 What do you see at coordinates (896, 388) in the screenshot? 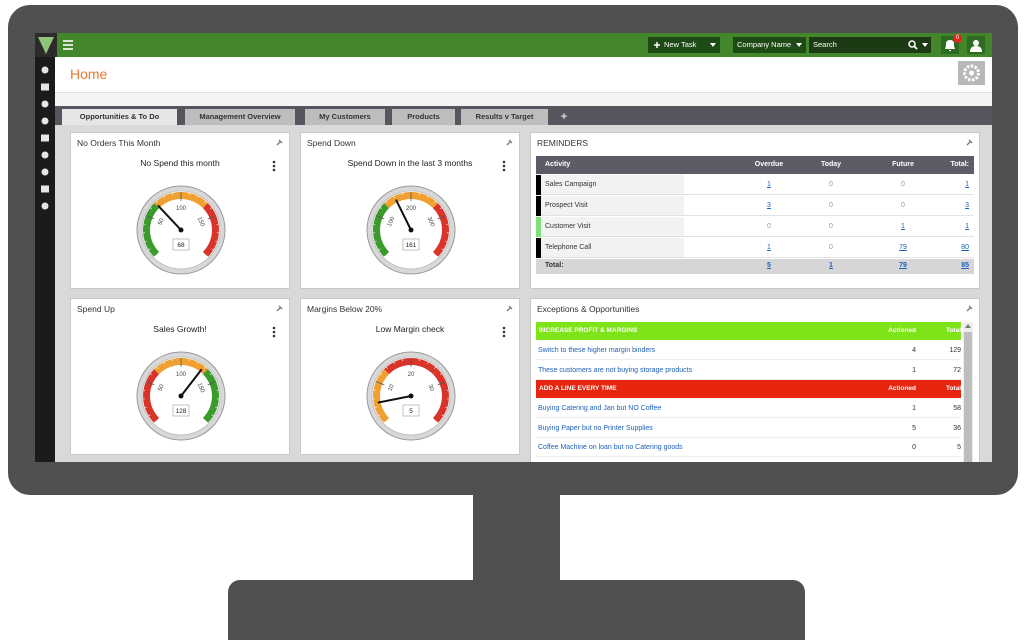
I see `group-column: Actioned` at bounding box center [896, 388].